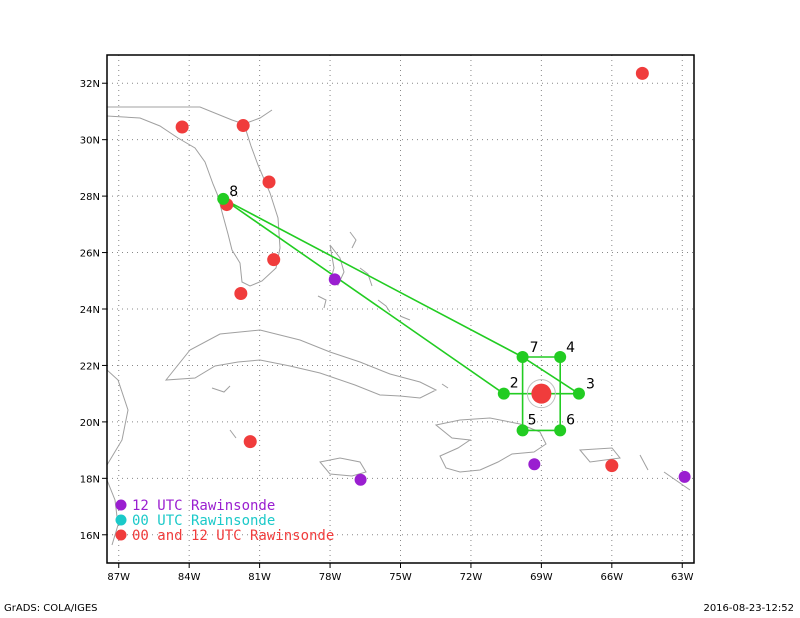  Describe the element at coordinates (90, 197) in the screenshot. I see `y-tick-label: 28N` at that location.